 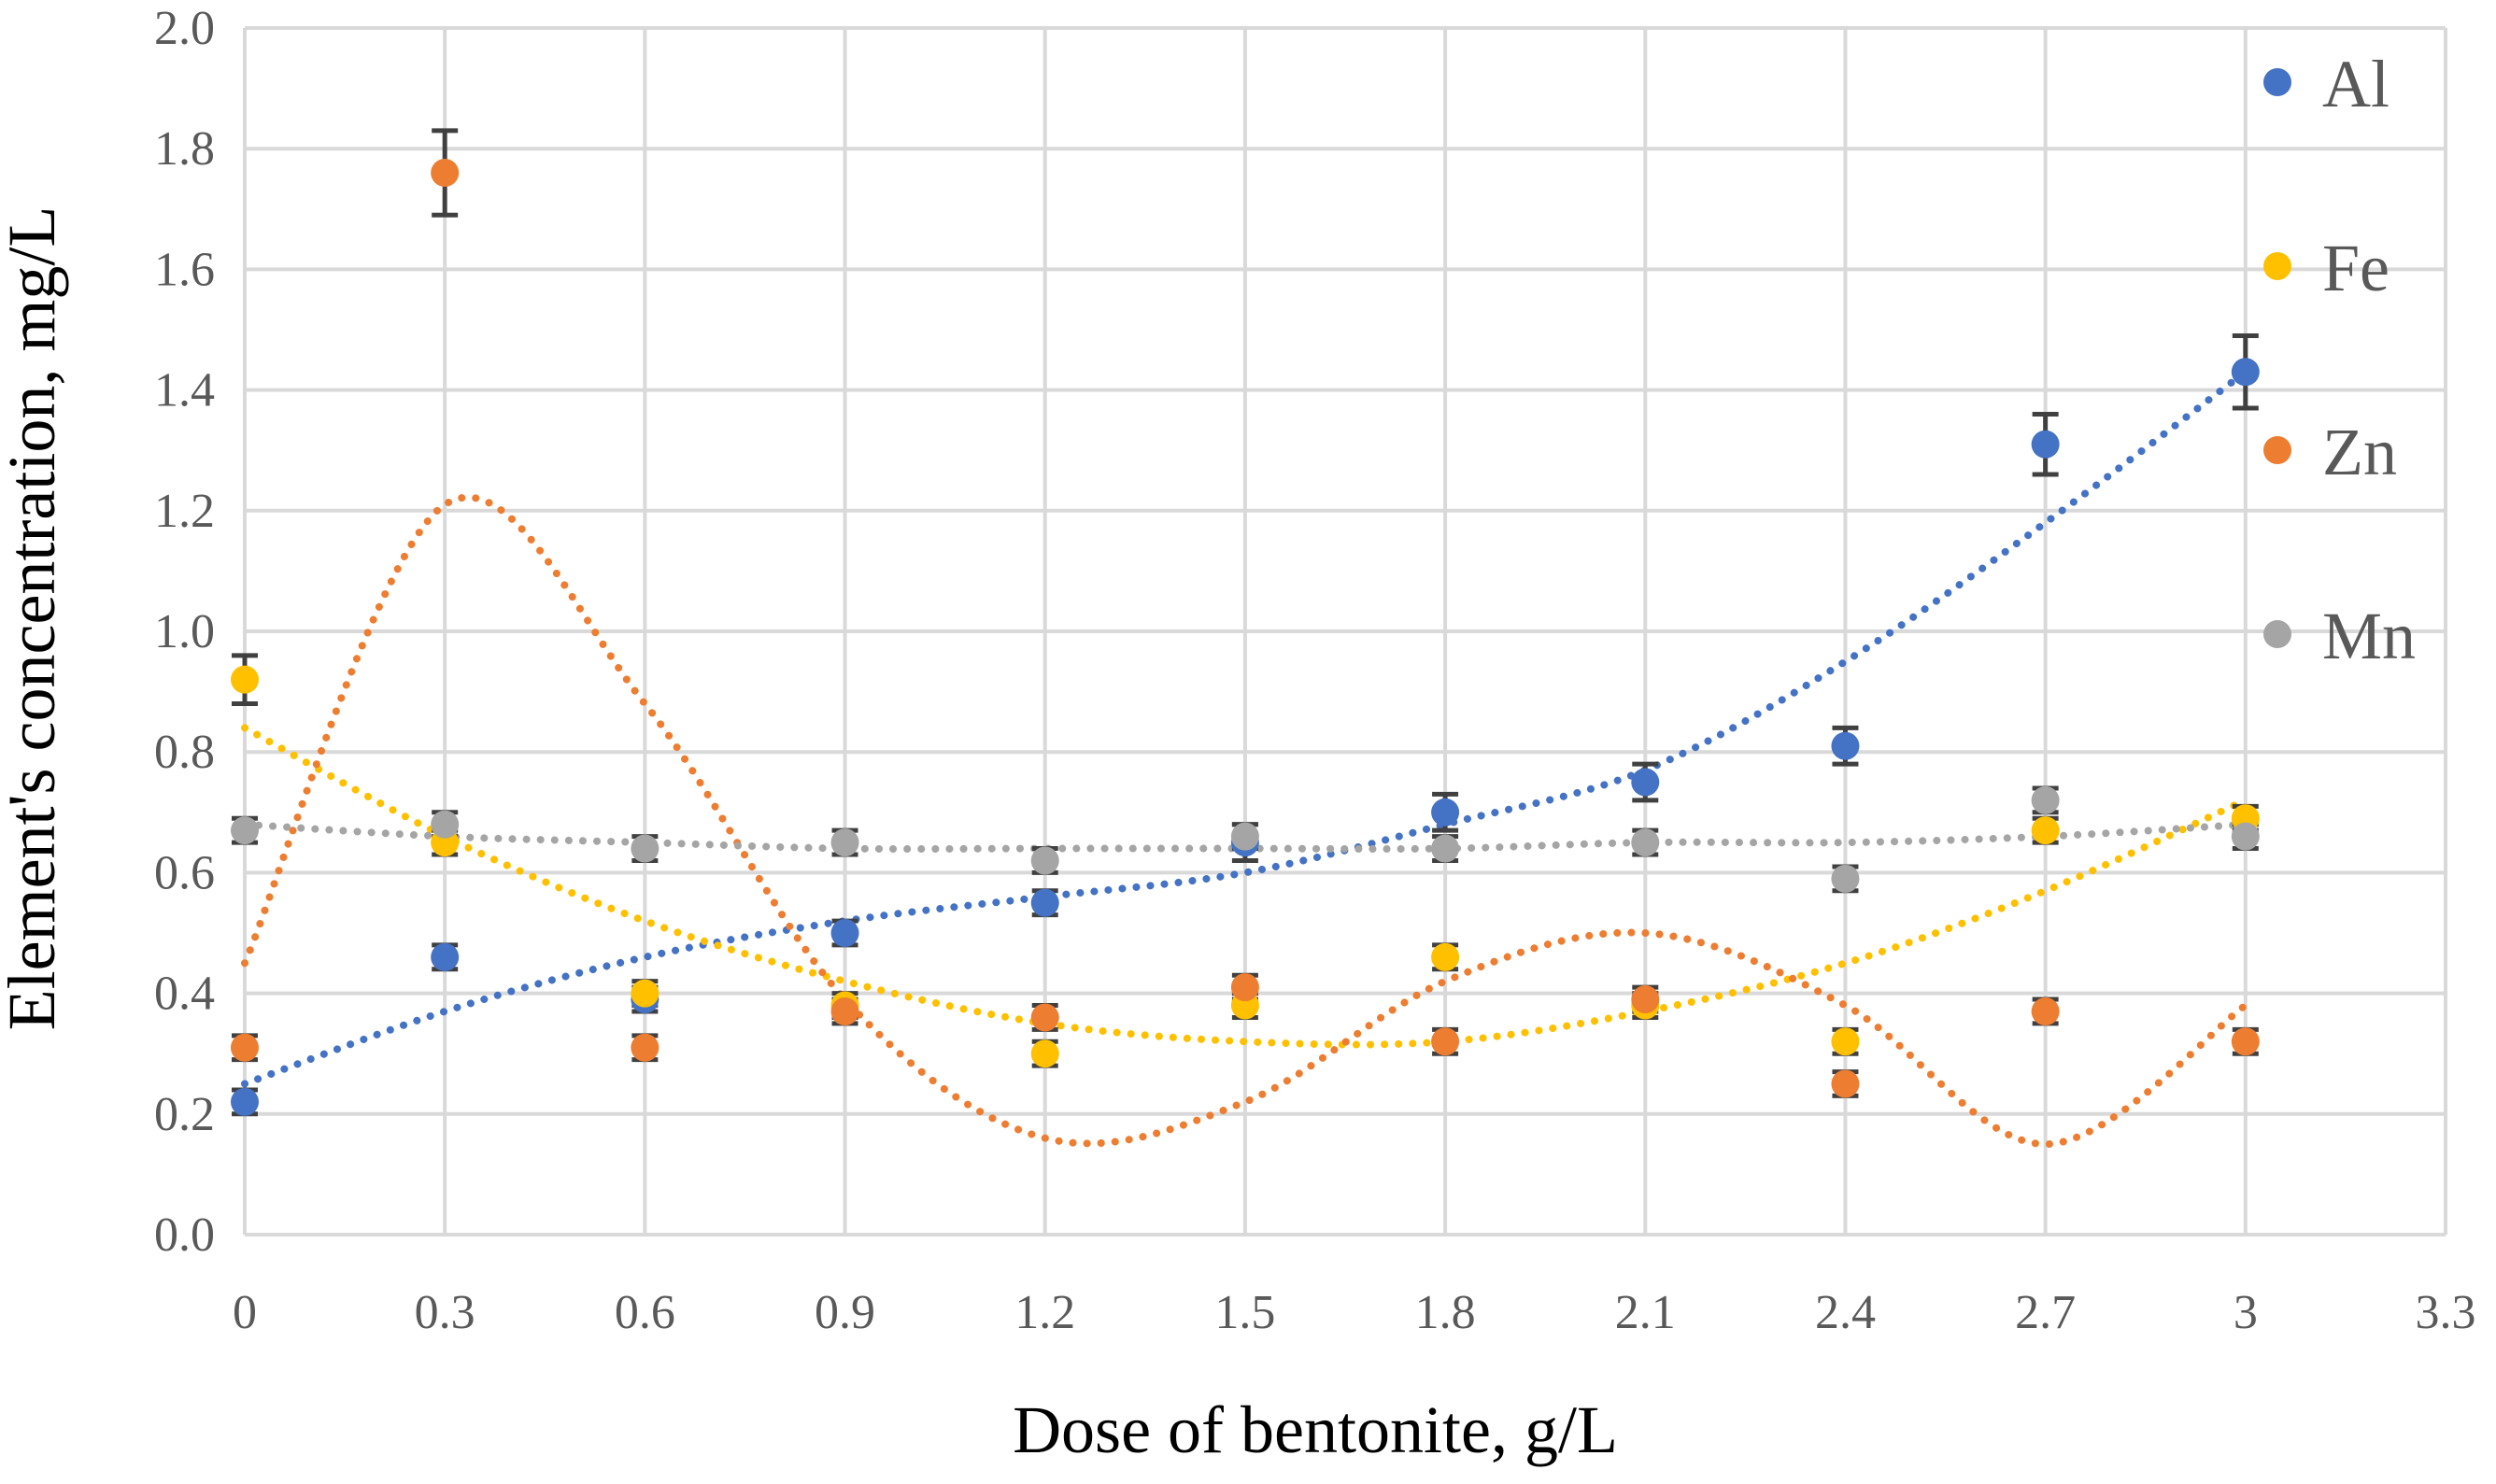 I want to click on y-tick-label: 0.8, so click(x=184, y=752).